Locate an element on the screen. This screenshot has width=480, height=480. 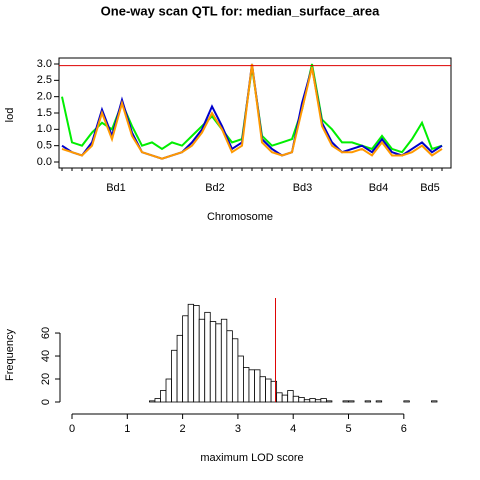
chromosome-label: Bd5 is located at coordinates (430, 188).